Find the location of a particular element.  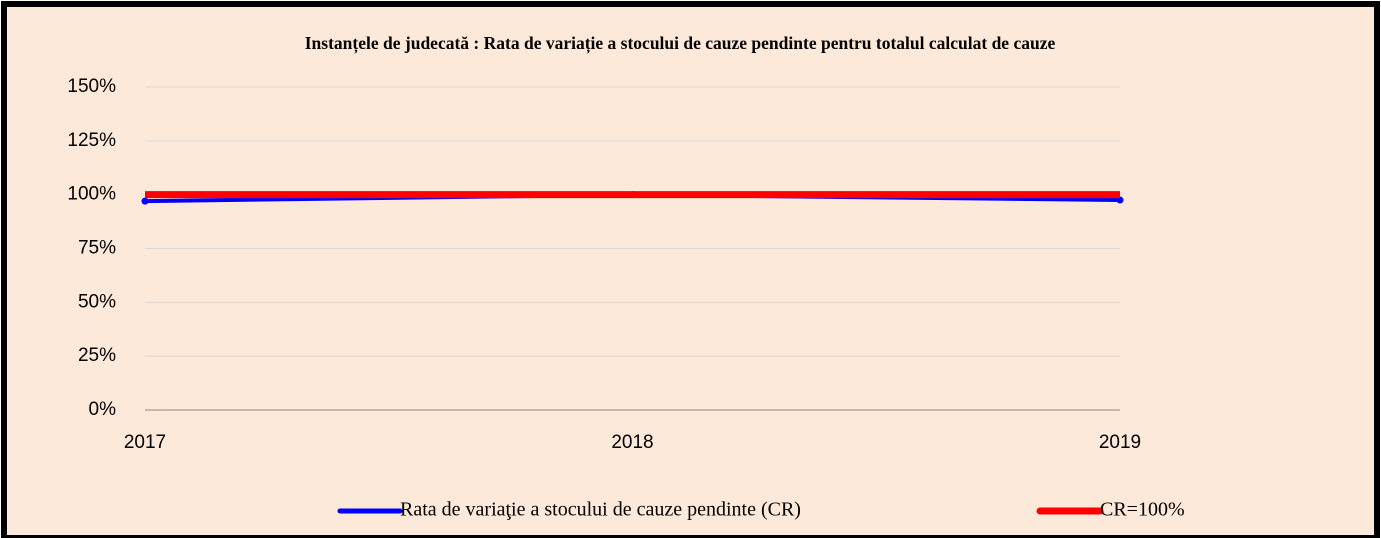

y-tick-label: 150% is located at coordinates (91, 86).